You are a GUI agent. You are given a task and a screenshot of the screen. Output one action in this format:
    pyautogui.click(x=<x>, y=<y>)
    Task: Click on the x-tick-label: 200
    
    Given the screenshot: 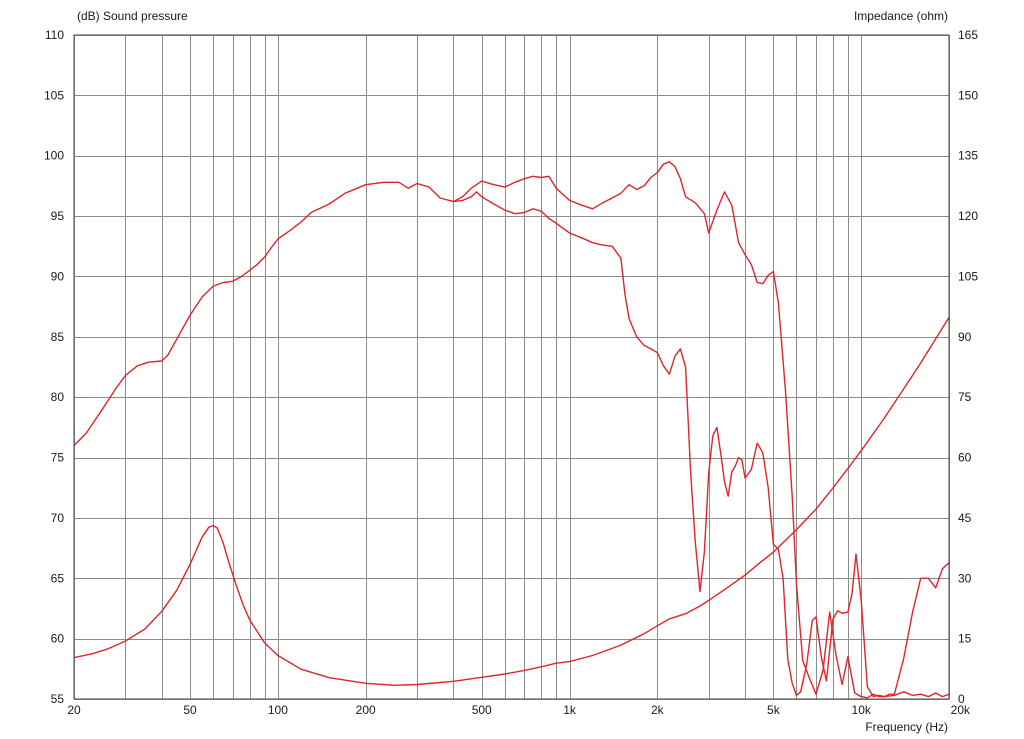 What is the action you would take?
    pyautogui.click(x=366, y=710)
    